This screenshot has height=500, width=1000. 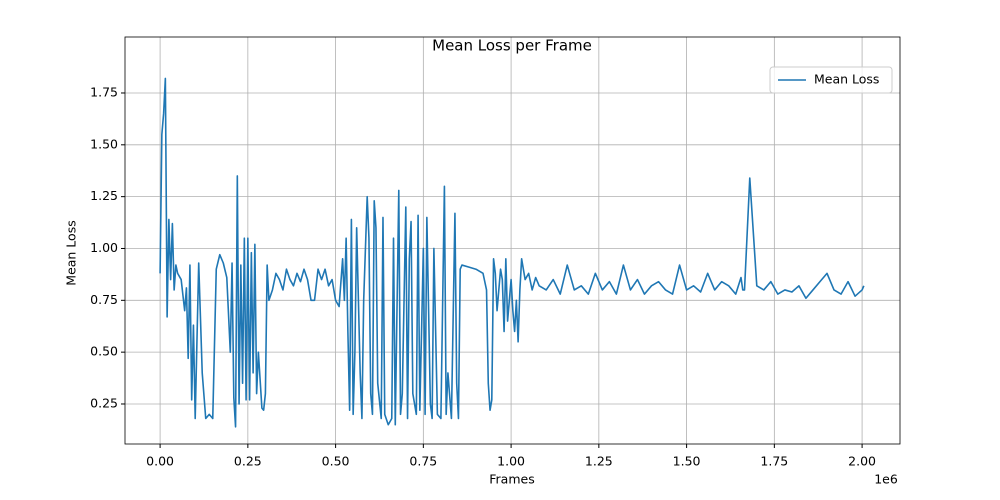 What do you see at coordinates (104, 247) in the screenshot?
I see `y-tick-label: 1.00` at bounding box center [104, 247].